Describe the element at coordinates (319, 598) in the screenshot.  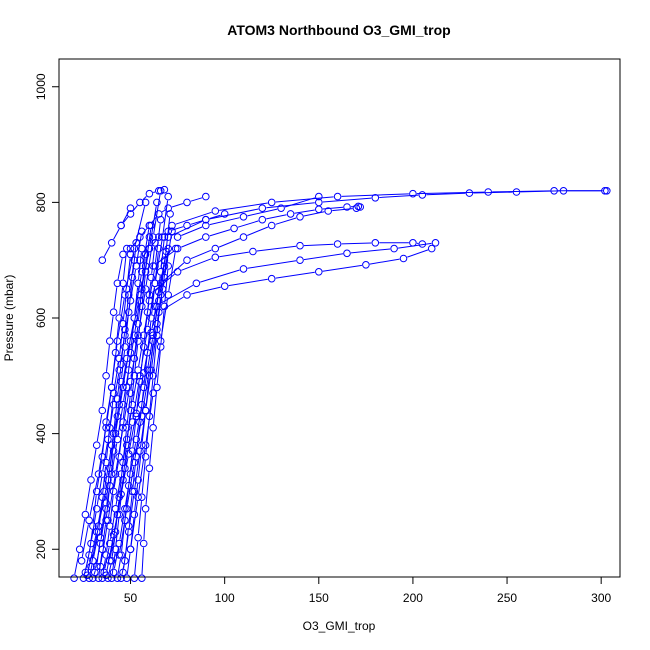
I see `x-tick-label: 150` at that location.